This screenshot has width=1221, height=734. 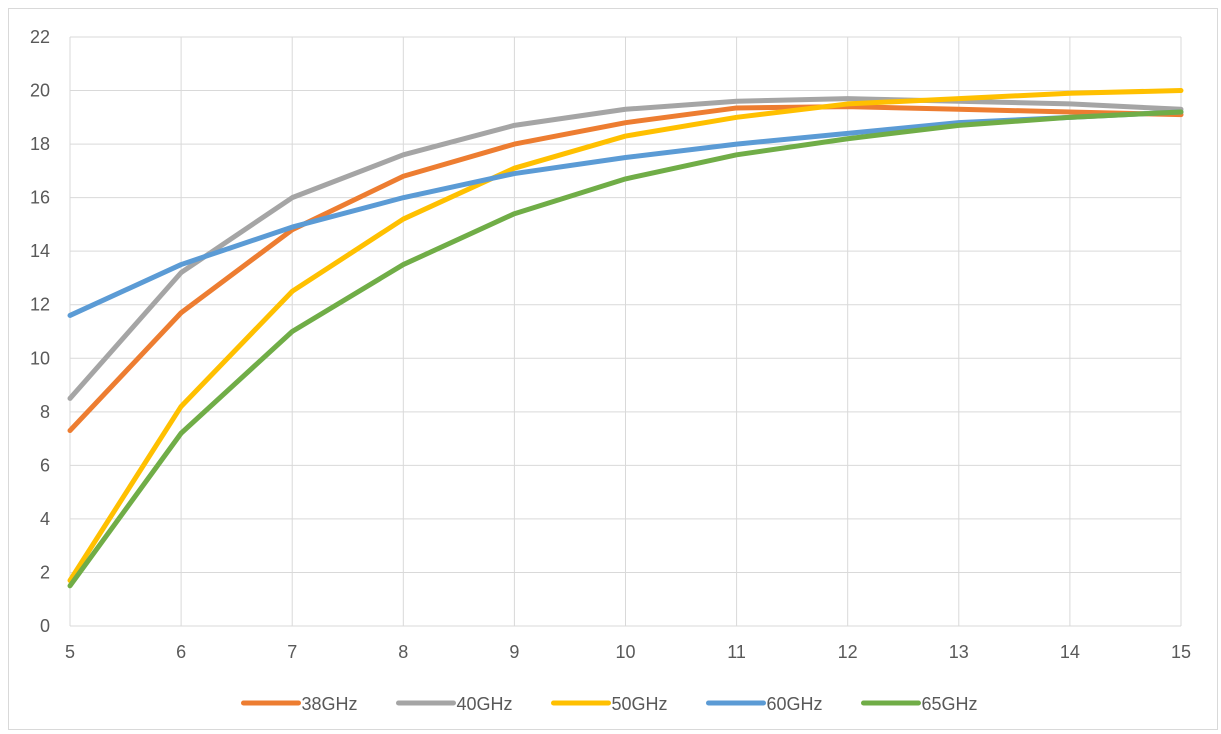 I want to click on x-tick-label: 8, so click(x=403, y=652).